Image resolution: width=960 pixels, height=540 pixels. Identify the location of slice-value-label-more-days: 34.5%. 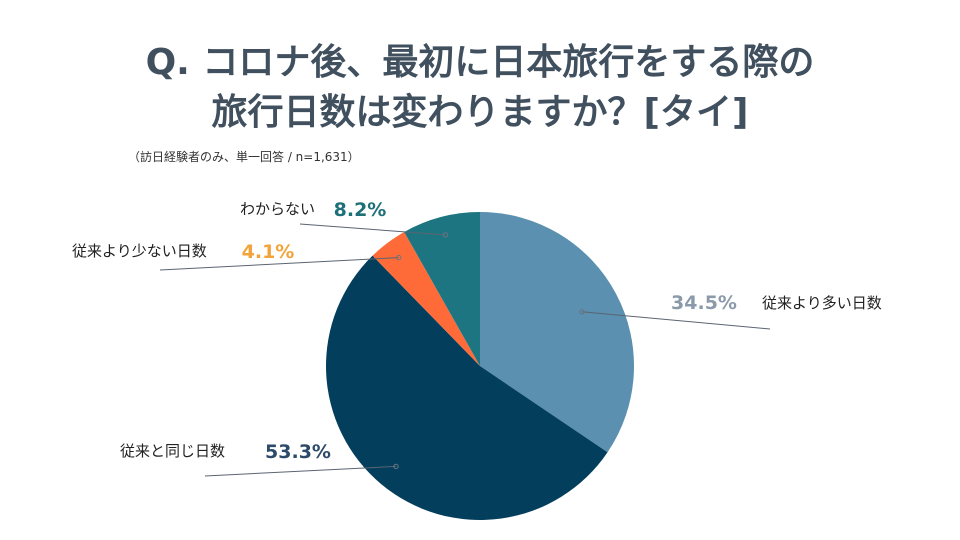
(704, 303).